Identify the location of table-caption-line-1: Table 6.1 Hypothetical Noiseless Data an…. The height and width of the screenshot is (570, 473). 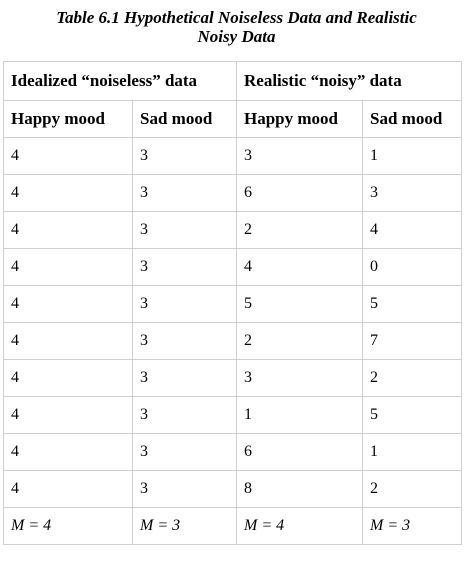
(236, 17).